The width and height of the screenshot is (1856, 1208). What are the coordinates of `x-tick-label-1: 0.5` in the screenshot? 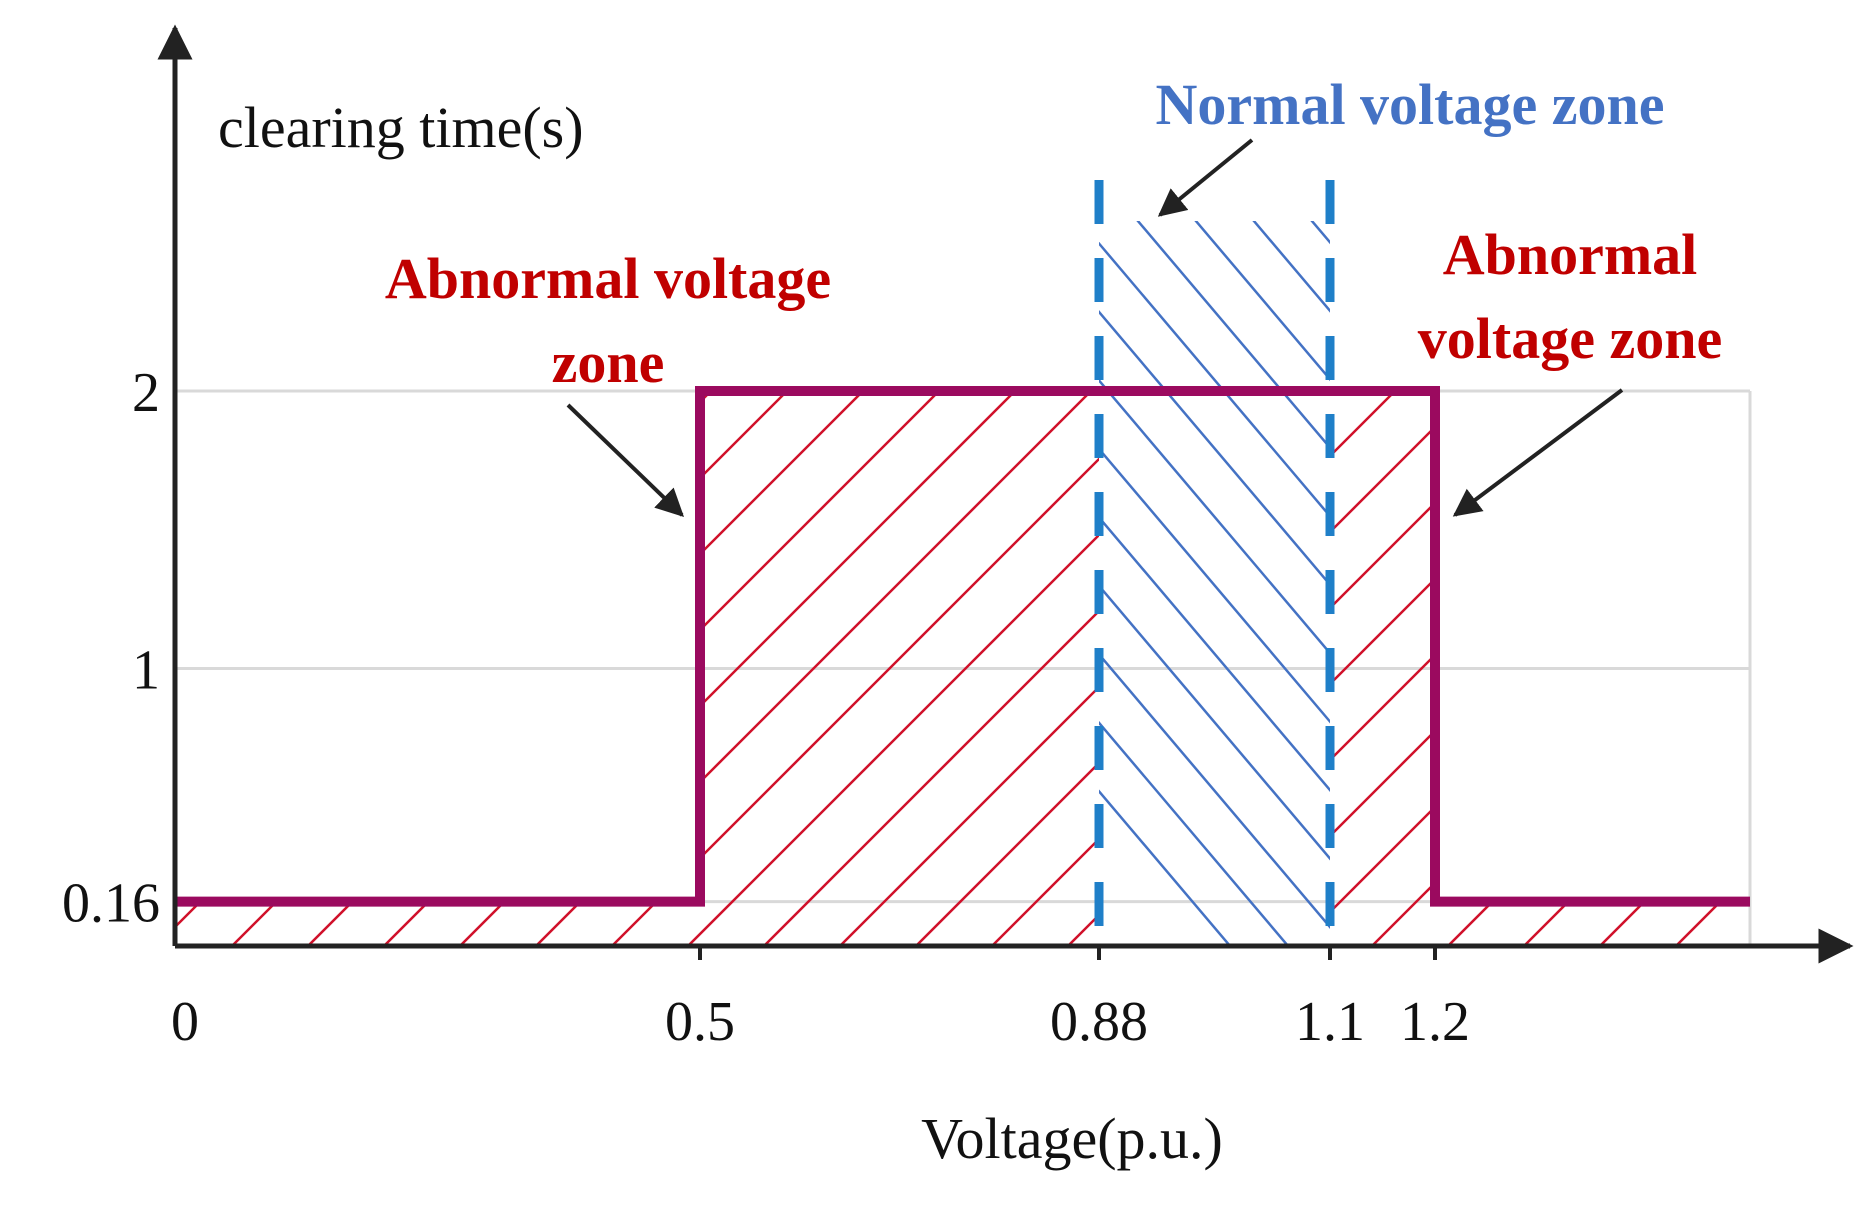 It's located at (700, 1022).